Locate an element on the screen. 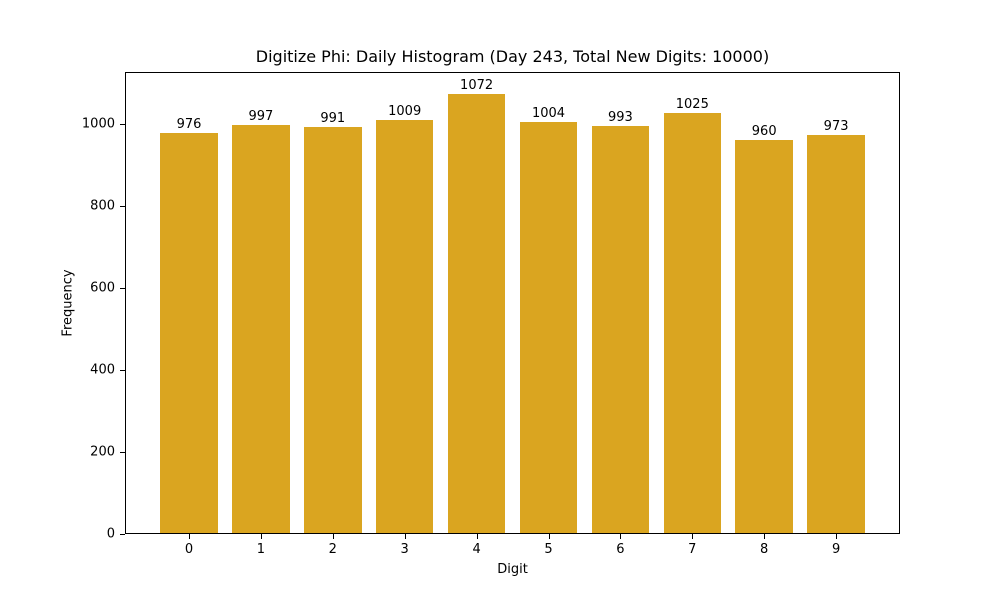  bar-value-label: 997 is located at coordinates (261, 116).